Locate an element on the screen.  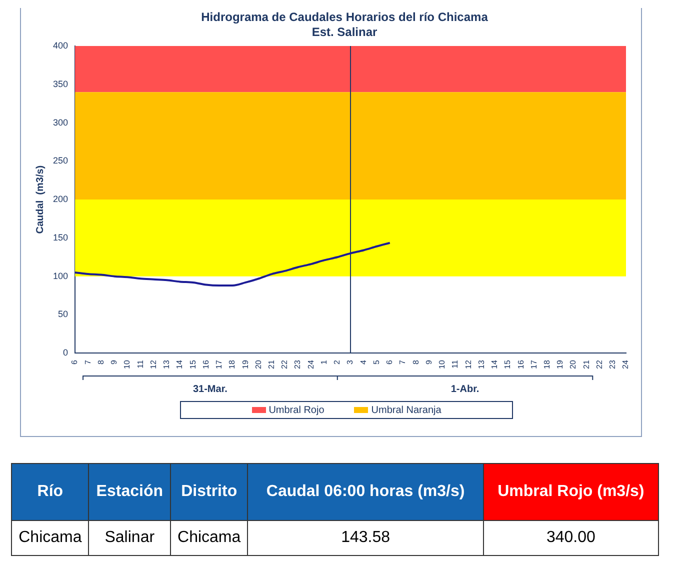
text: 31-Mar. is located at coordinates (210, 389).